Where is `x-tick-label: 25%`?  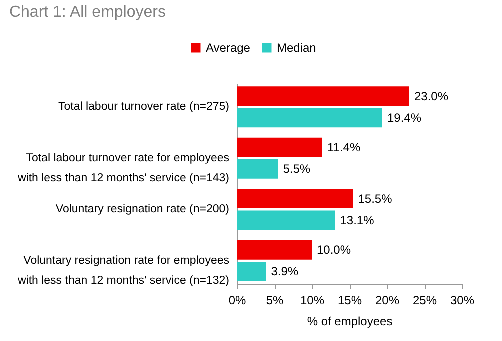
x-tick-label: 25% is located at coordinates (425, 301).